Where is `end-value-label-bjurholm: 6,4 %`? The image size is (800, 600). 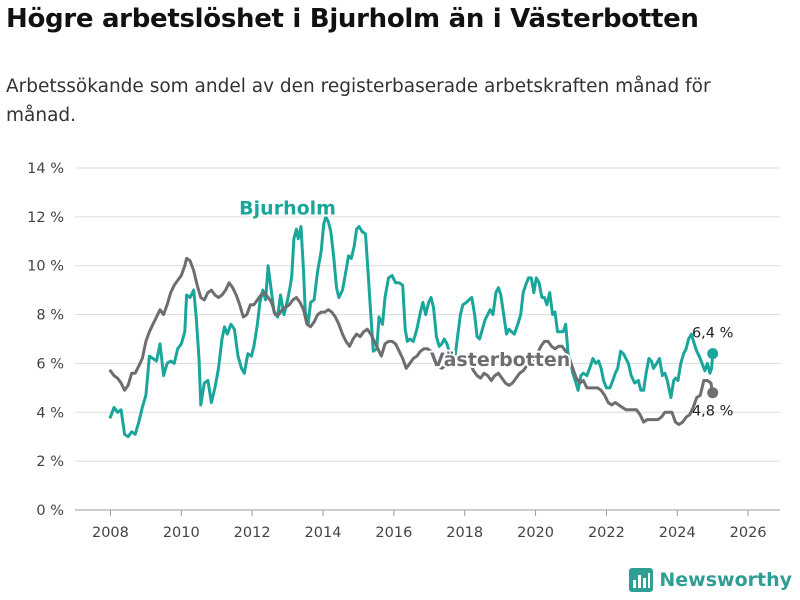
end-value-label-bjurholm: 6,4 % is located at coordinates (712, 334).